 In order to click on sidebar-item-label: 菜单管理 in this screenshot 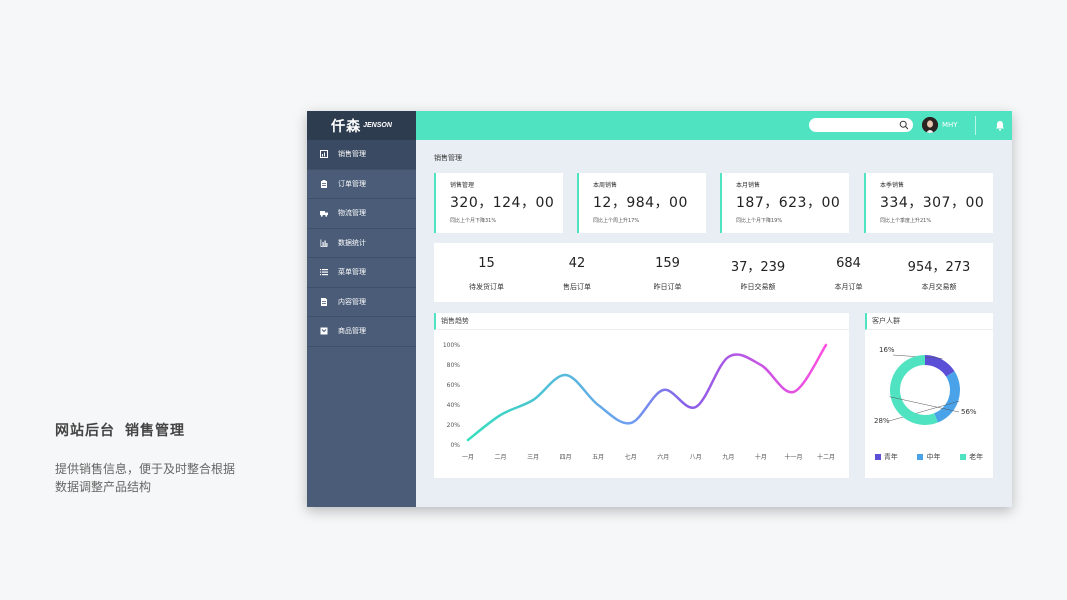, I will do `click(352, 272)`.